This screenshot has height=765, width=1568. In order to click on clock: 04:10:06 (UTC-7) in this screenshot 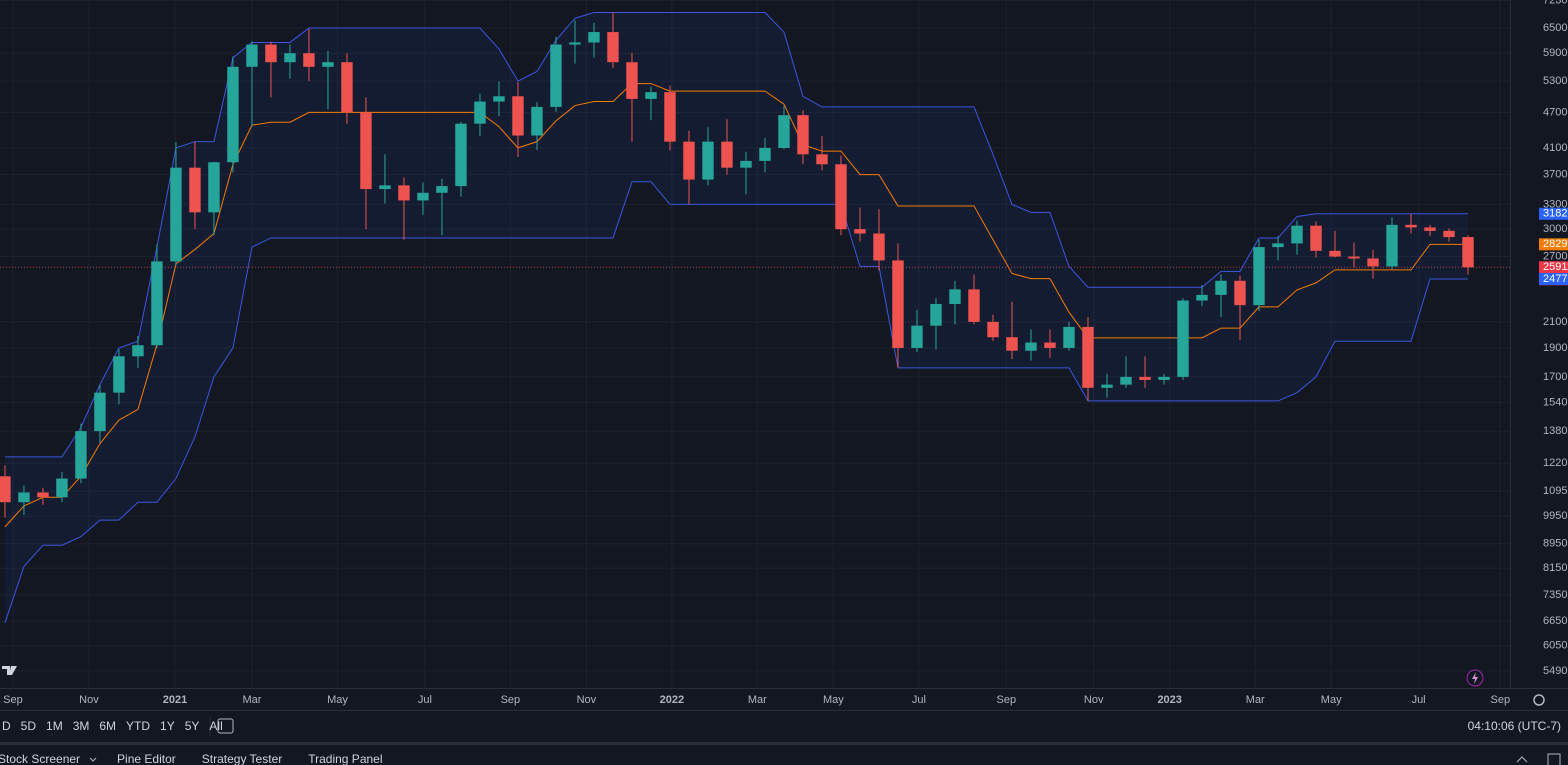, I will do `click(1514, 726)`.